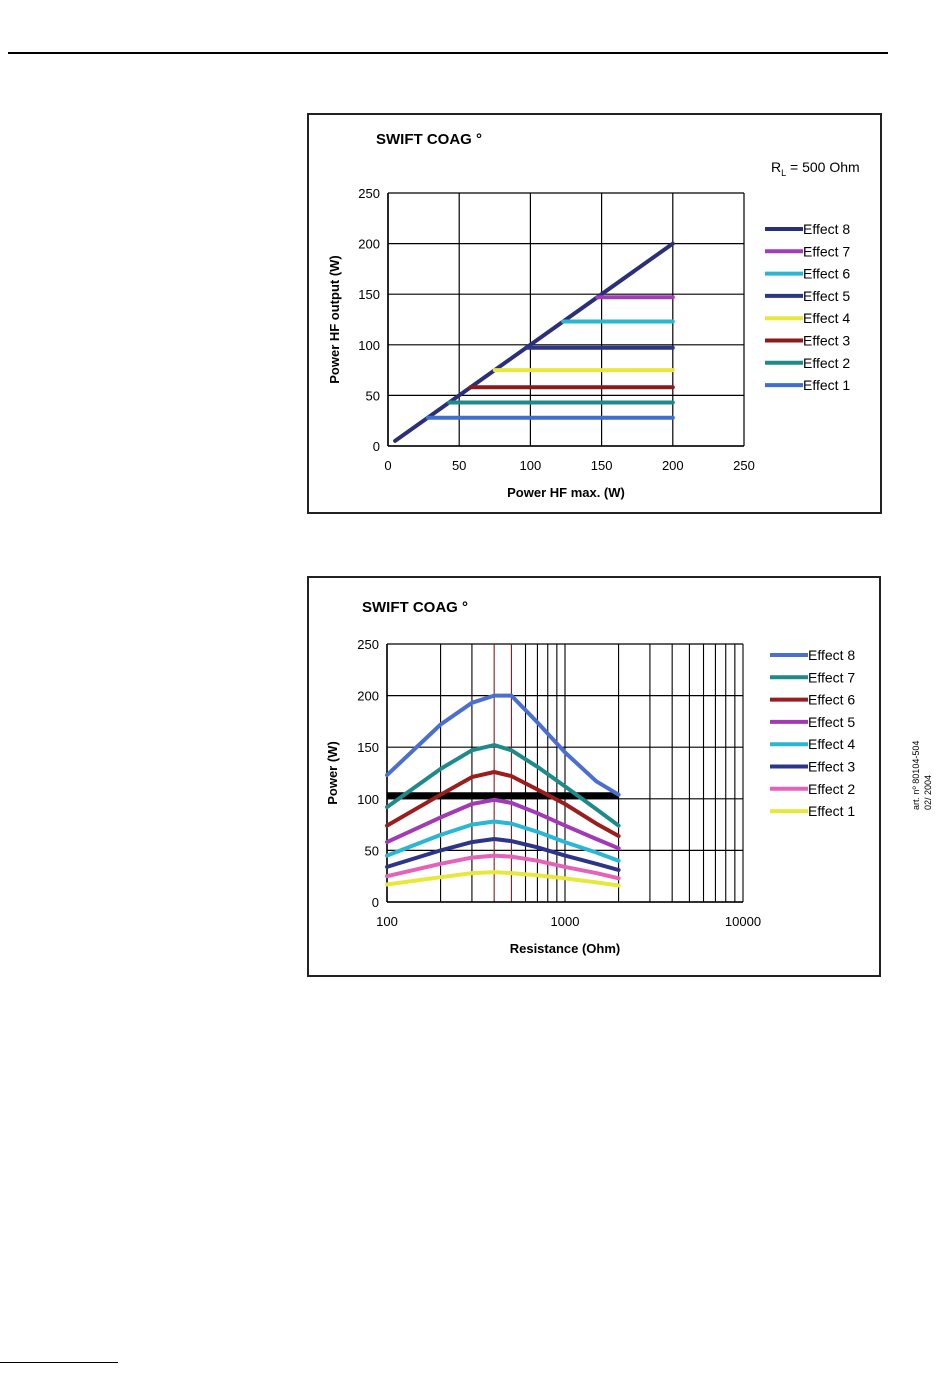 The width and height of the screenshot is (950, 1388). I want to click on chart-2-title: SWIFT COAG °, so click(415, 607).